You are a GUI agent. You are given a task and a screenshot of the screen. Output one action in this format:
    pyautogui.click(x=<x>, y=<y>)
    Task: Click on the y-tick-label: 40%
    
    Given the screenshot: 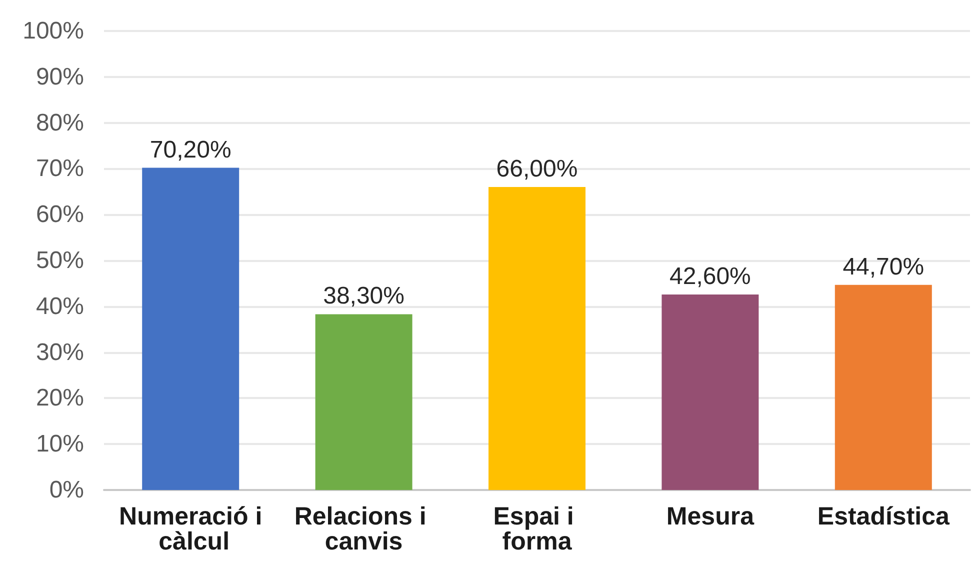 What is the action you would take?
    pyautogui.click(x=60, y=306)
    